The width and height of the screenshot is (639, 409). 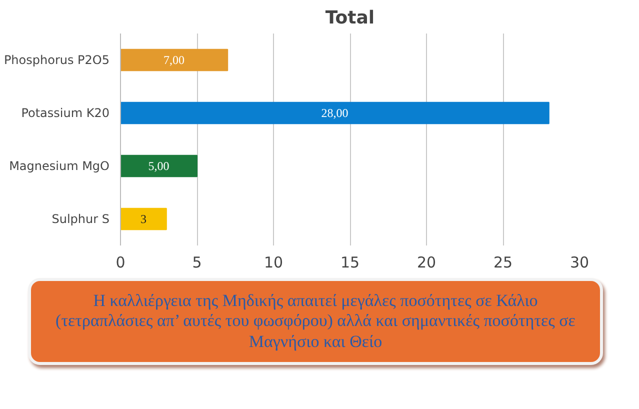 What do you see at coordinates (59, 166) in the screenshot?
I see `y-tick-label: Magnesium MgO` at bounding box center [59, 166].